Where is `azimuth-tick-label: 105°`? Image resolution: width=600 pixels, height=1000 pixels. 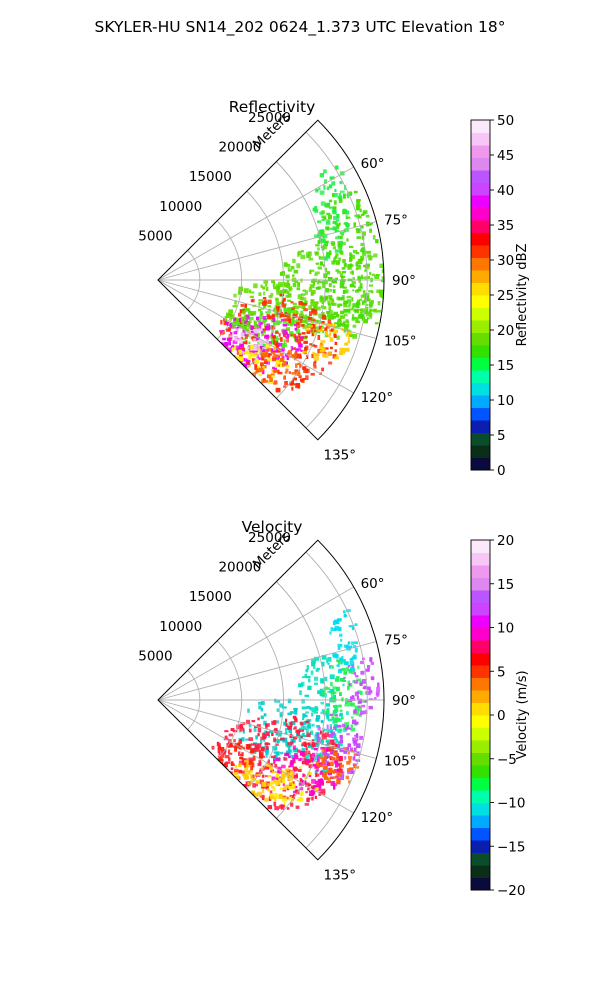
azimuth-tick-label: 105° is located at coordinates (400, 342).